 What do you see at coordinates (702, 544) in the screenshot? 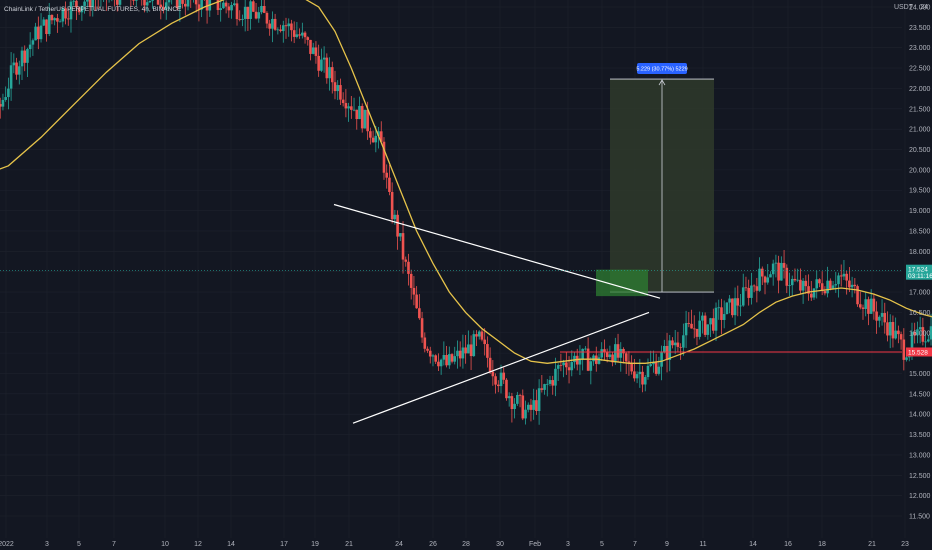
I see `date-tick-label: 11` at bounding box center [702, 544].